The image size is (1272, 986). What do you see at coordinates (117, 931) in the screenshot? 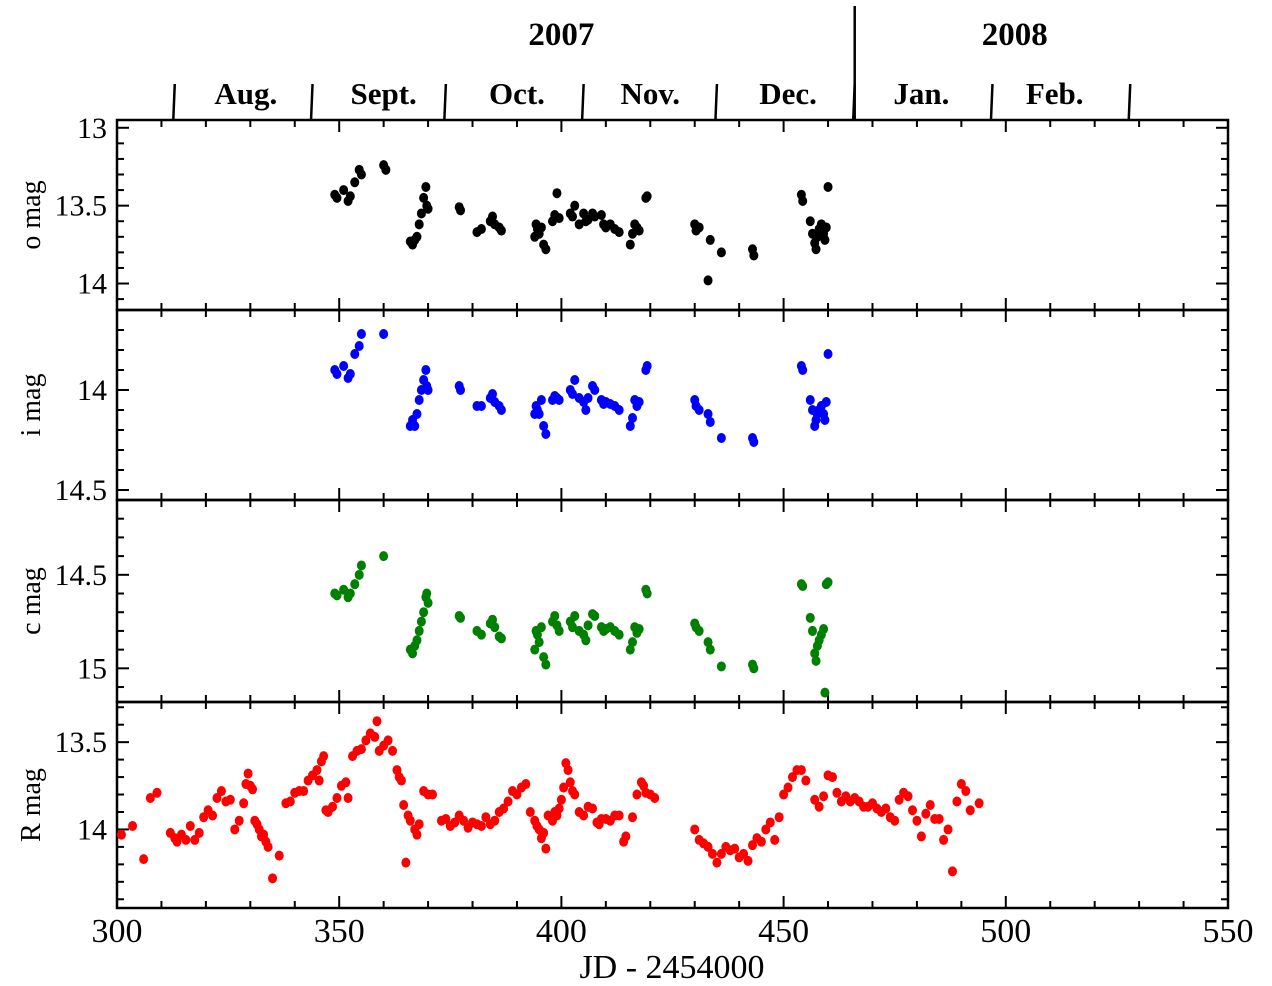
I see `x-tick-label: 300` at bounding box center [117, 931].